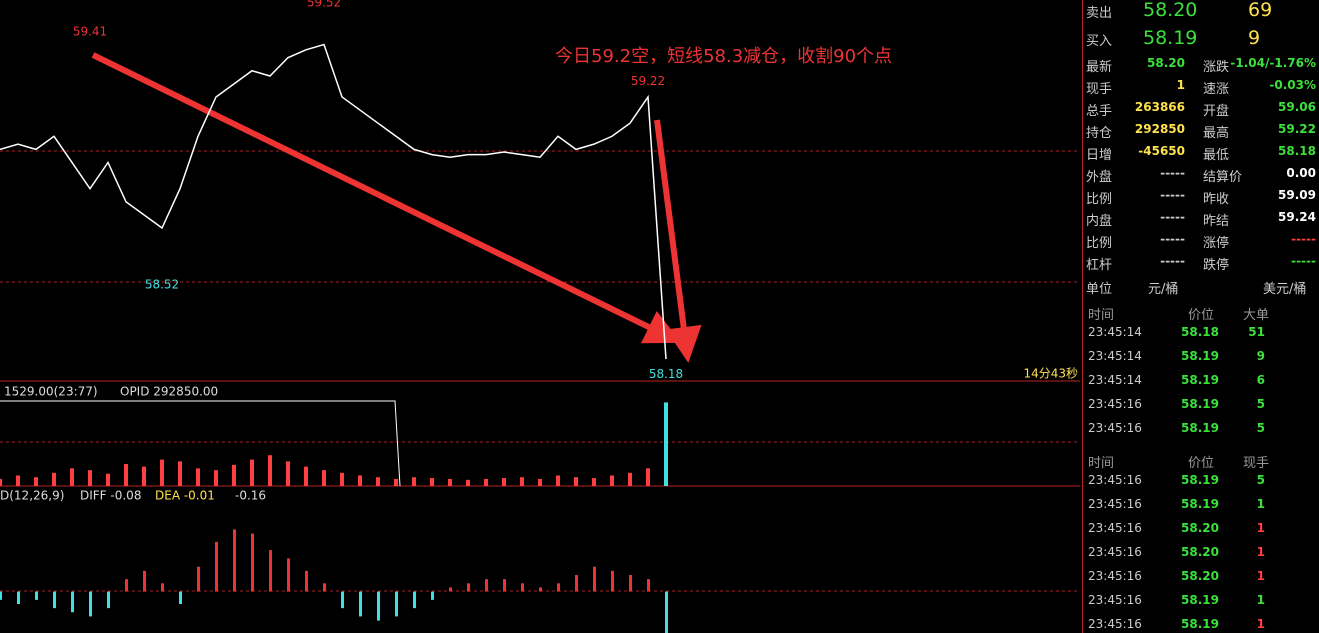 The width and height of the screenshot is (1319, 633). I want to click on quote-label: 买入, so click(1099, 41).